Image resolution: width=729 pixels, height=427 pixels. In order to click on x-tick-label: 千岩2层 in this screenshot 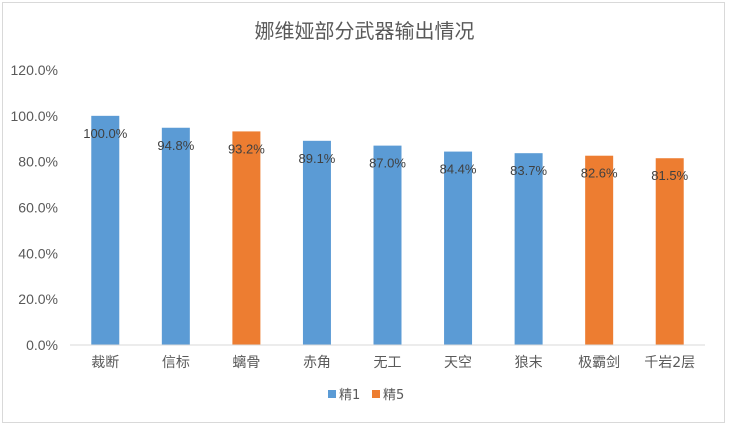, I will do `click(669, 363)`.